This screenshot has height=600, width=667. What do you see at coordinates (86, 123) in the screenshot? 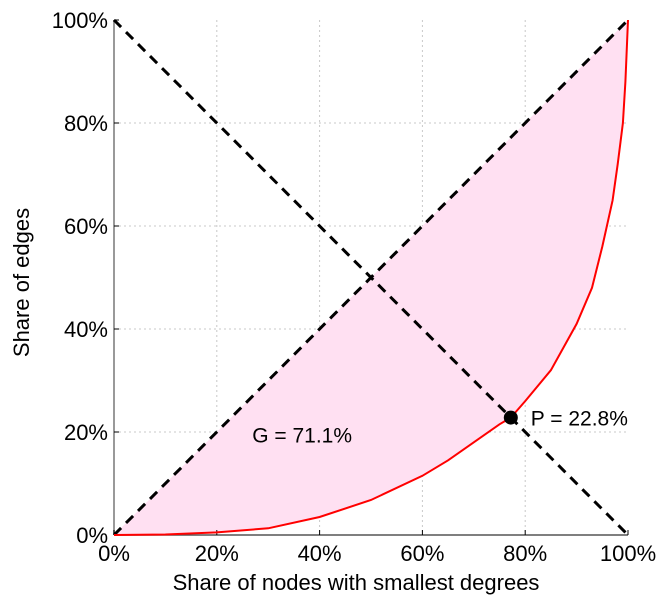
I see `y-tick-label: 80%` at bounding box center [86, 123].